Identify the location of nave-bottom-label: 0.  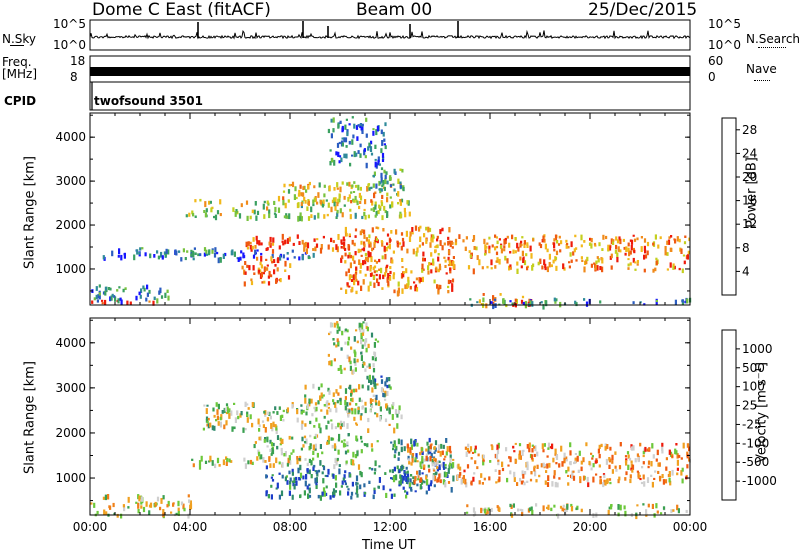
(712, 77).